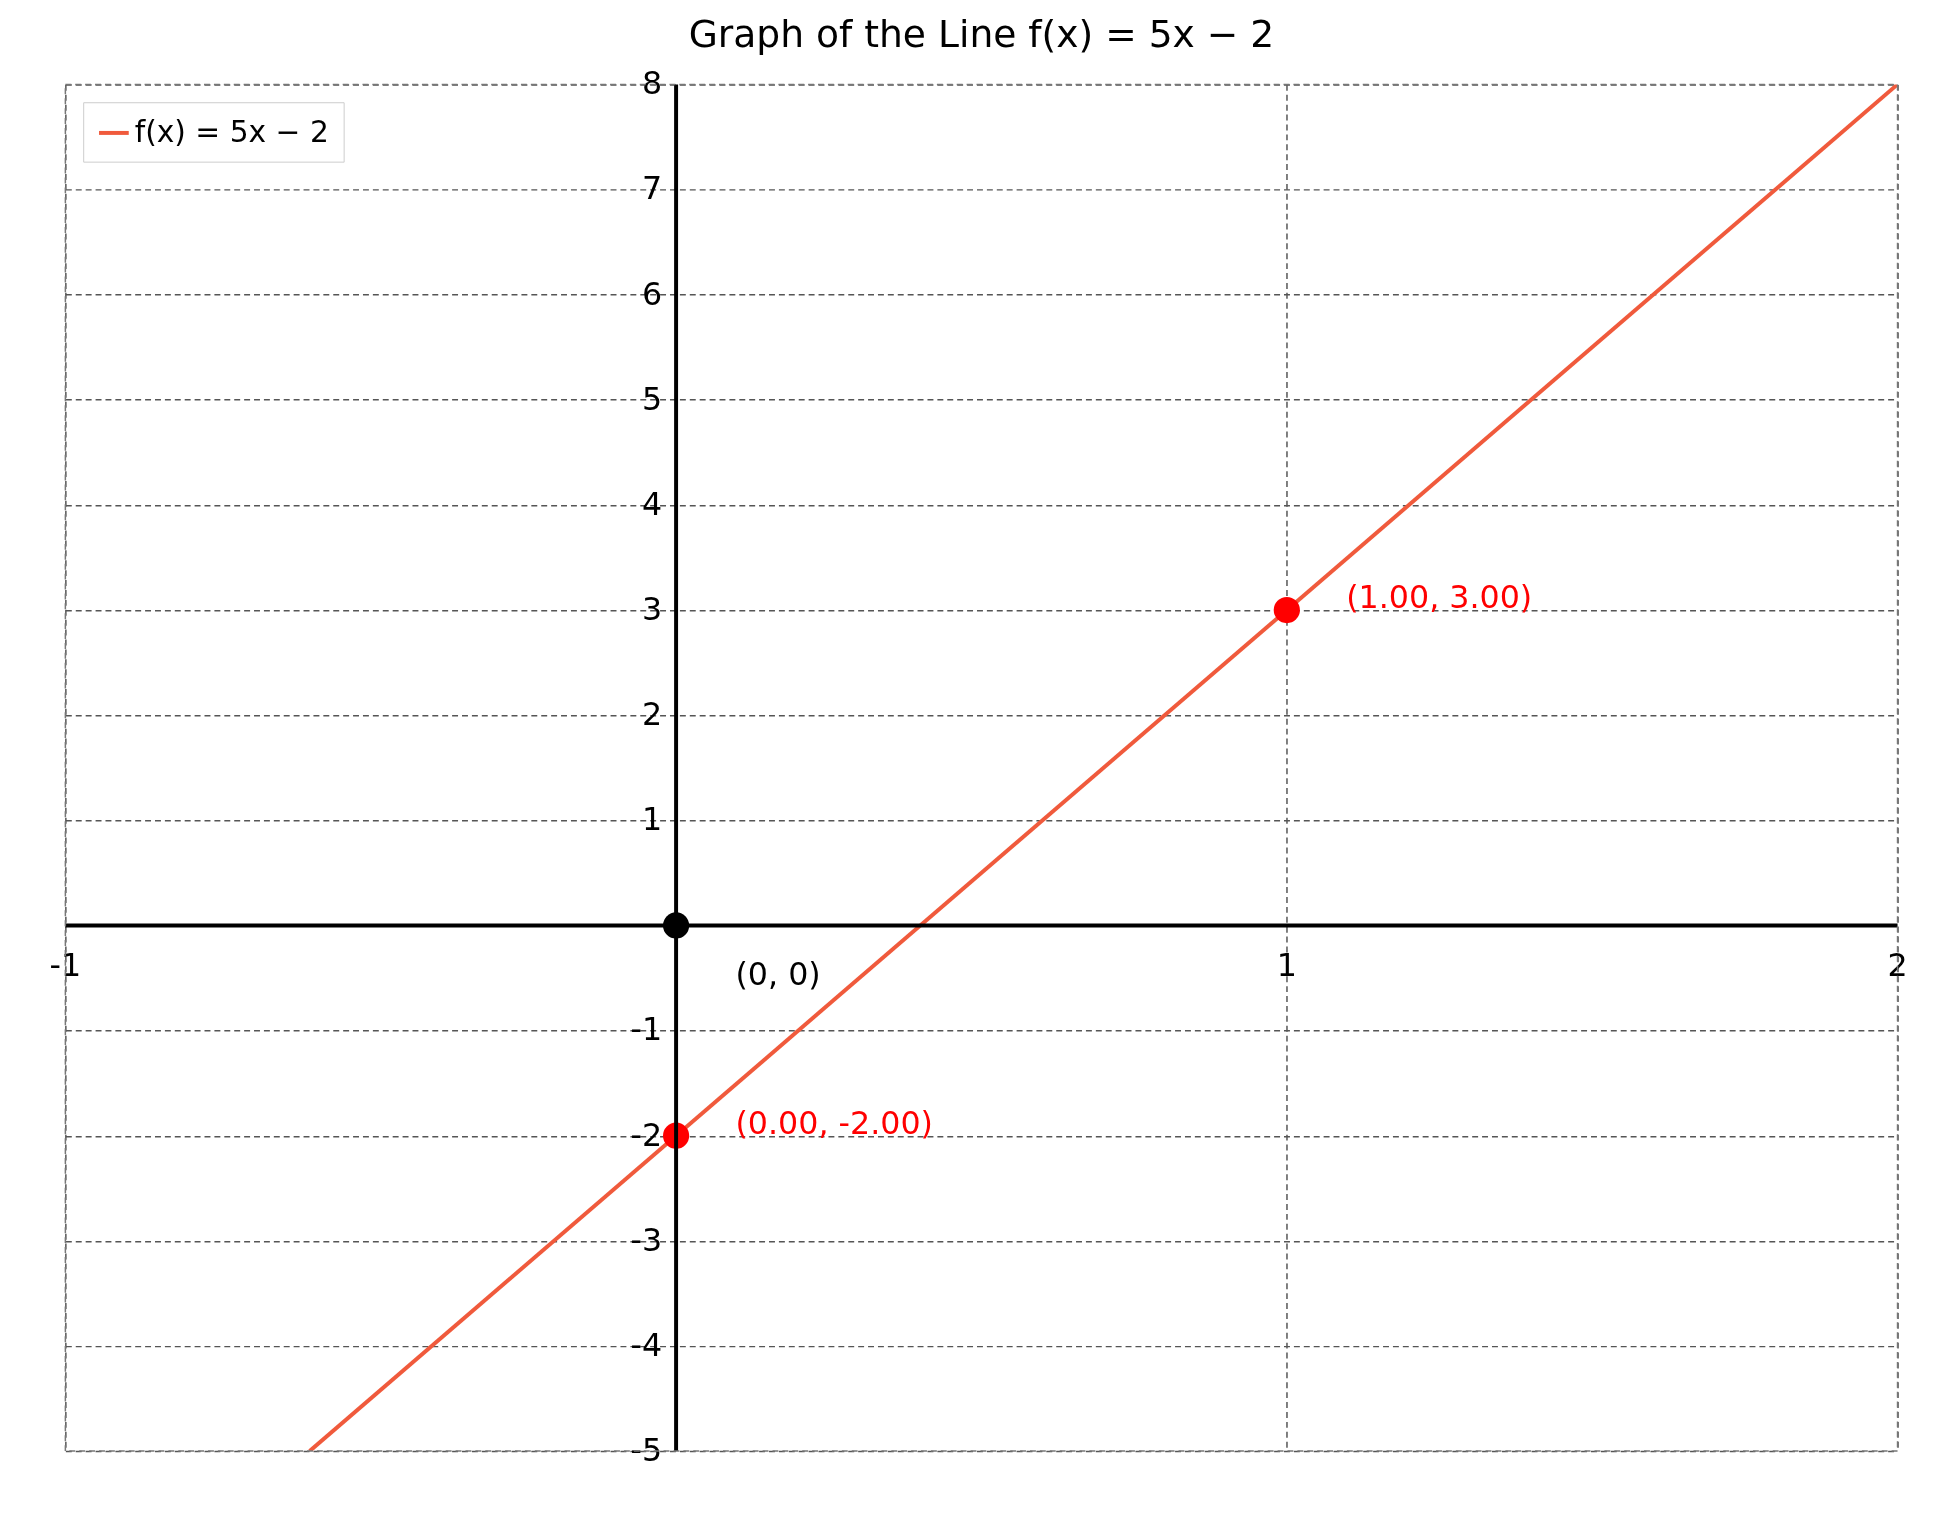 This screenshot has height=1536, width=1953. Describe the element at coordinates (652, 188) in the screenshot. I see `y-tick-label: 7` at that location.